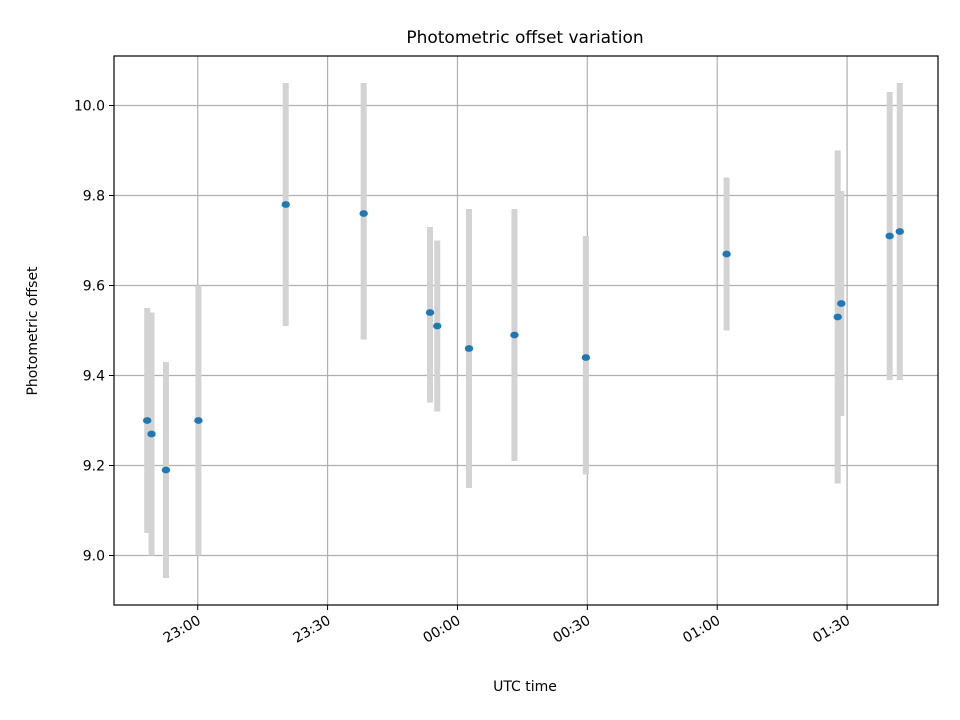  What do you see at coordinates (94, 332) in the screenshot?
I see `y-axis-ticks: 9.0 9.2 9.4 9.6 9.8 10.0` at bounding box center [94, 332].